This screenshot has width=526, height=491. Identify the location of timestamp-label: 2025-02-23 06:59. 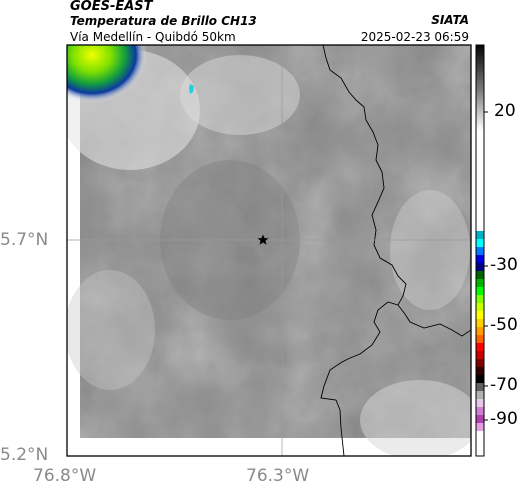
(414, 37).